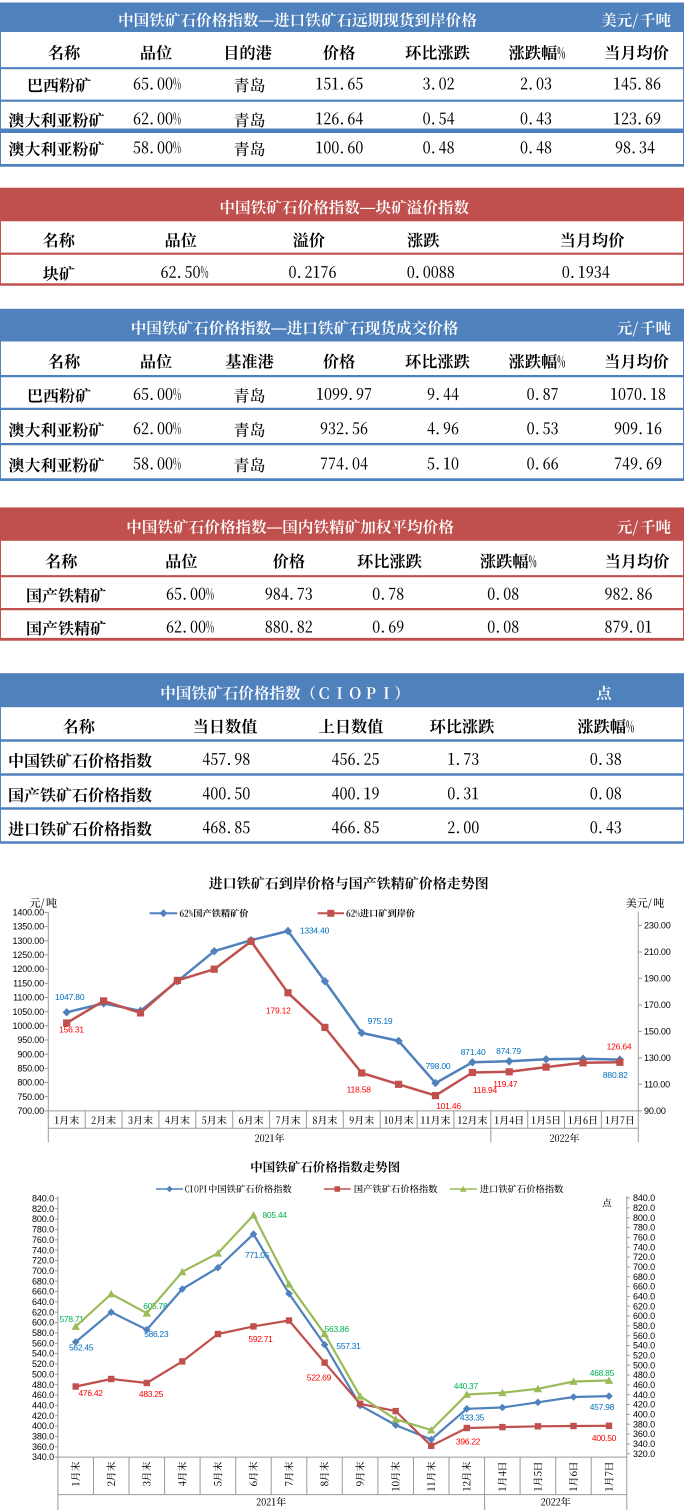 This screenshot has width=684, height=1510. What do you see at coordinates (30, 1083) in the screenshot?
I see `svg-text: 800.00` at bounding box center [30, 1083].